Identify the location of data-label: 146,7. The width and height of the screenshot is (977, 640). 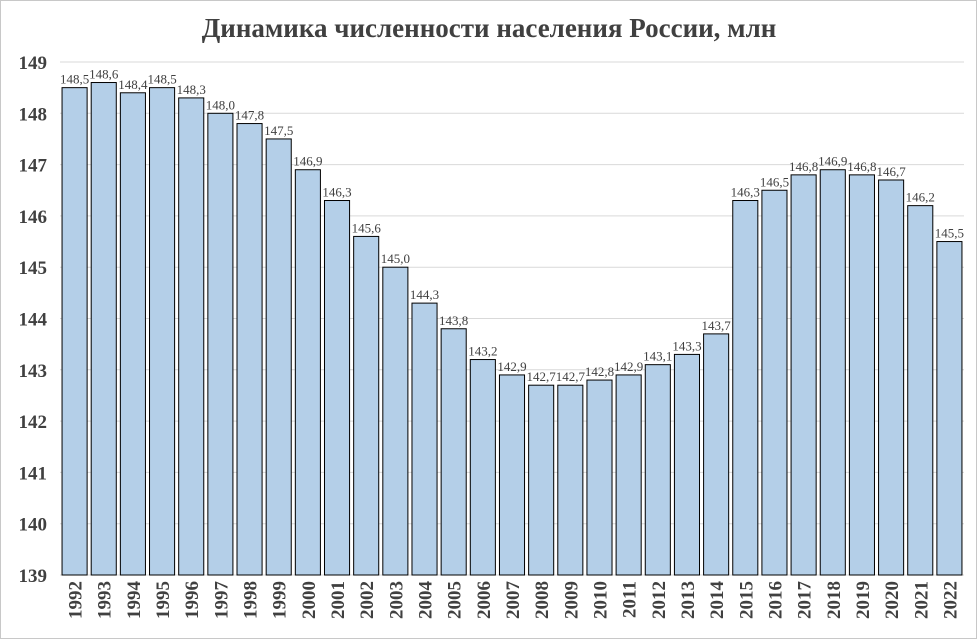
(891, 171).